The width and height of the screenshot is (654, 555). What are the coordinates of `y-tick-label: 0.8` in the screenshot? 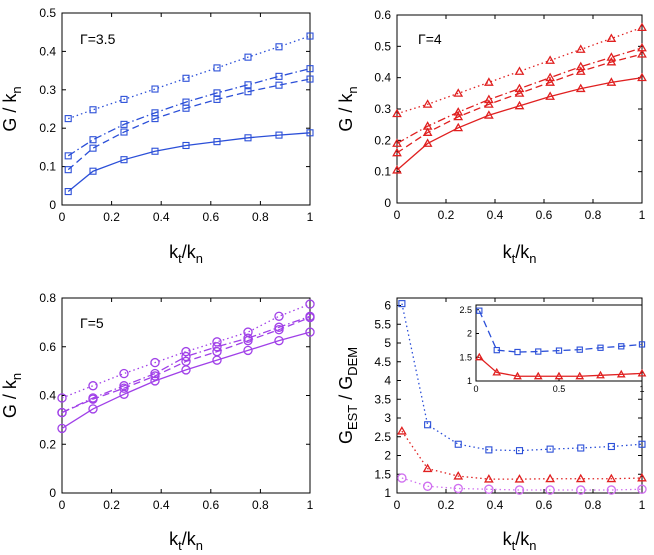 It's located at (47, 298).